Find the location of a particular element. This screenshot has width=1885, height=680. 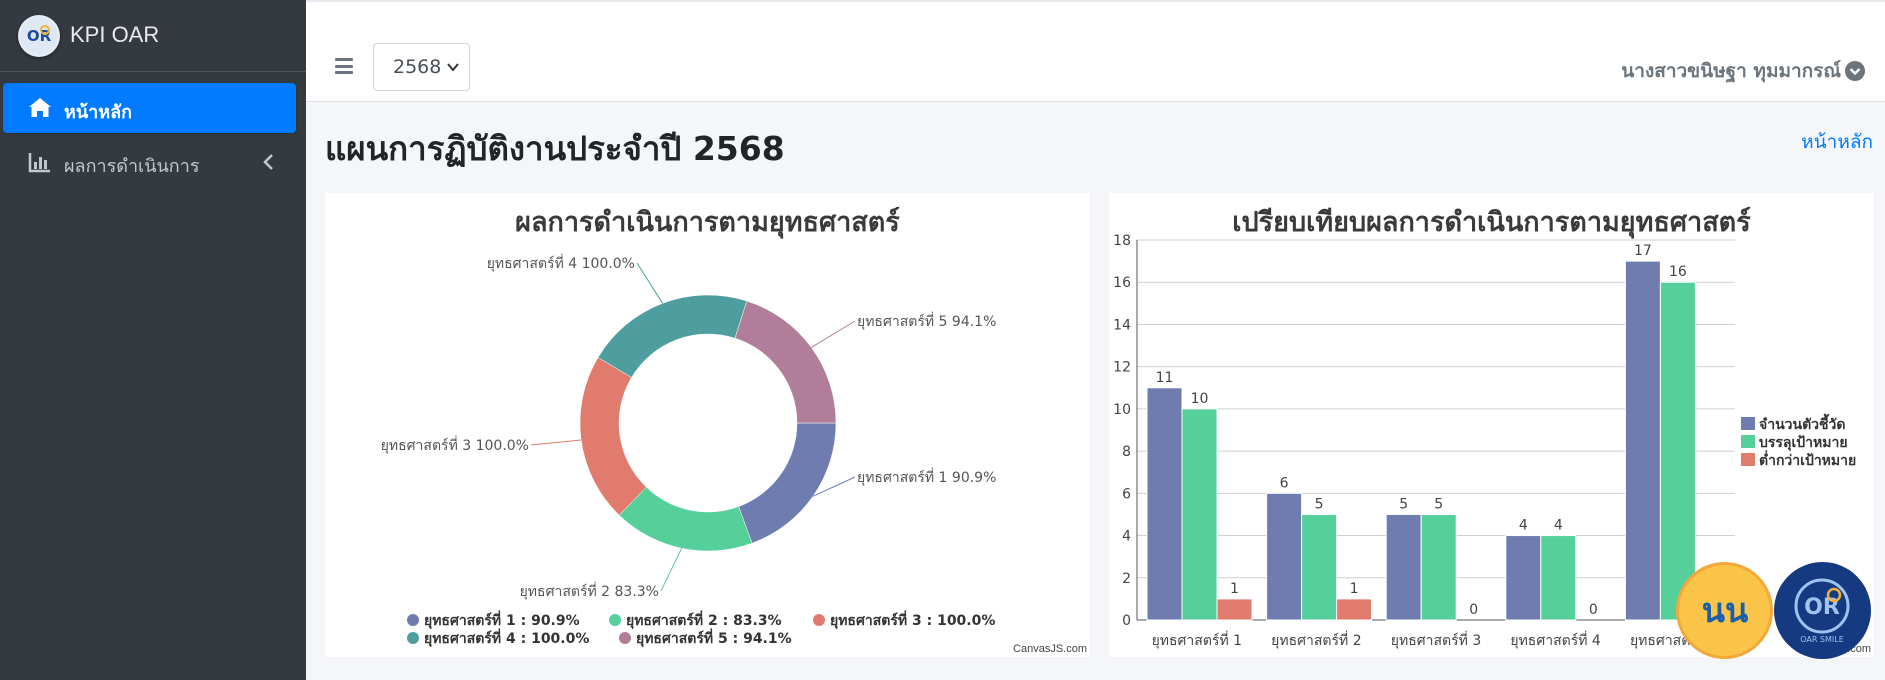

y-tick-label: 16 is located at coordinates (1122, 283).